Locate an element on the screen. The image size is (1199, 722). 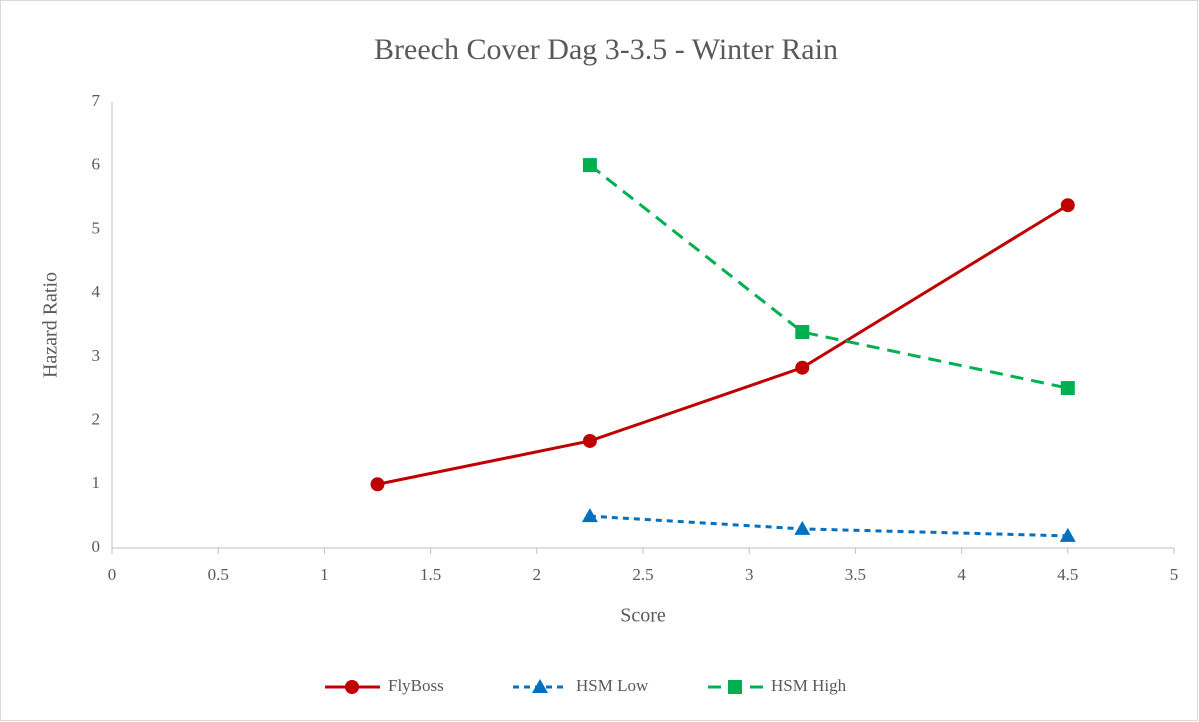
x-tick-label: 3.5 is located at coordinates (855, 574).